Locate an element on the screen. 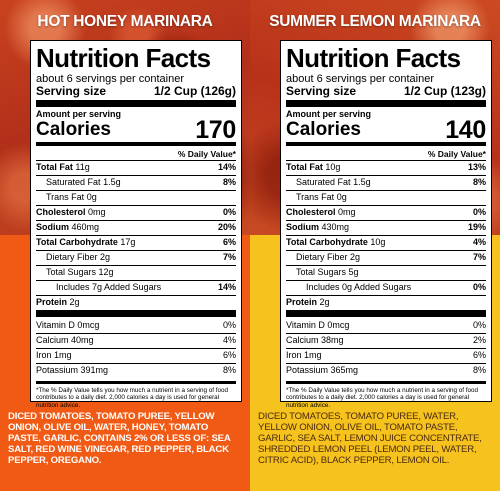 Image resolution: width=500 pixels, height=491 pixels. product-title: HOT HONEY MARINARA is located at coordinates (125, 21).